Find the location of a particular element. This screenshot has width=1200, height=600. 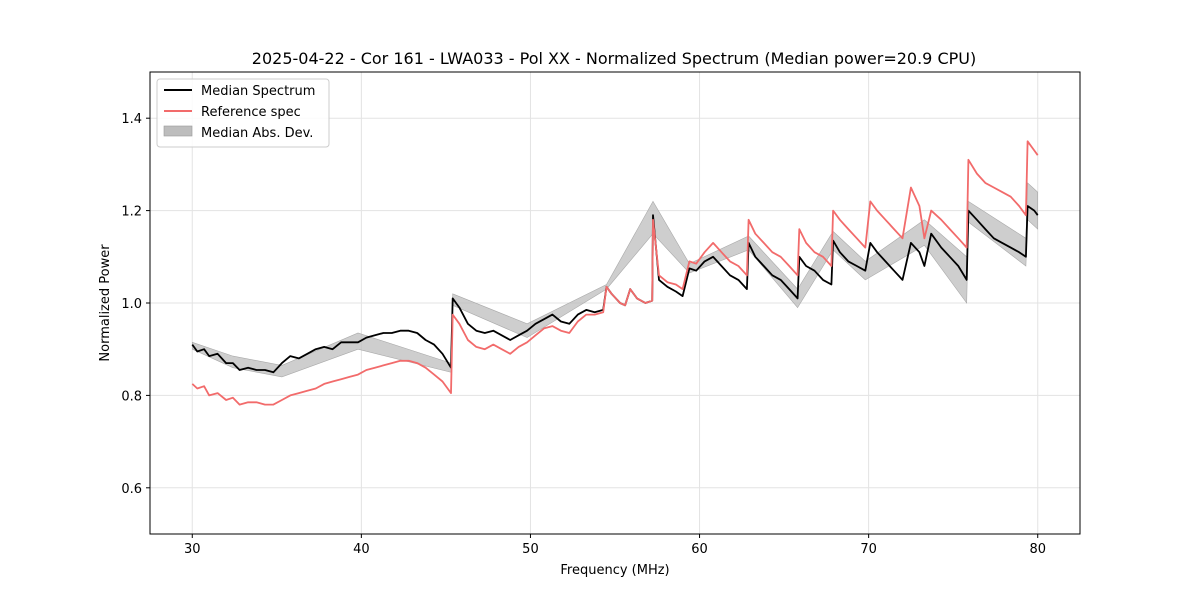

y-axis-label: Normalized Power is located at coordinates (105, 303).